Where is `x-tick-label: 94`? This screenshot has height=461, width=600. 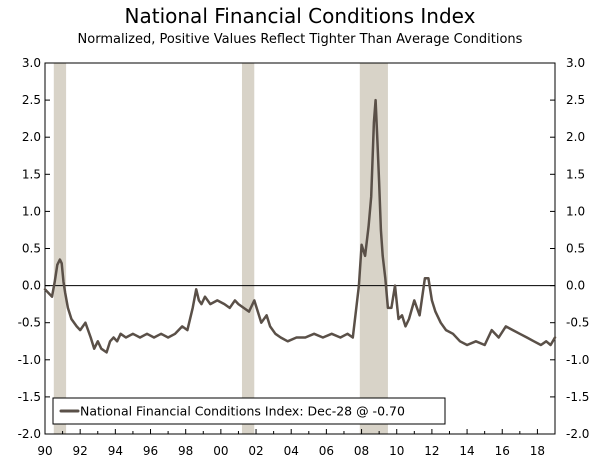 x-tick-label: 94 is located at coordinates (115, 451).